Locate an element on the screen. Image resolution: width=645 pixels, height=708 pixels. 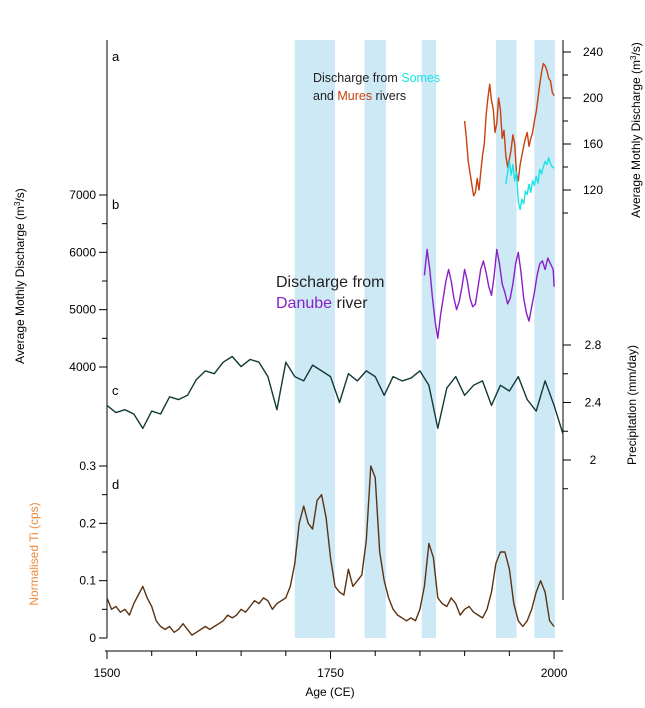
y-tick-label: 0.3 is located at coordinates (87, 466).